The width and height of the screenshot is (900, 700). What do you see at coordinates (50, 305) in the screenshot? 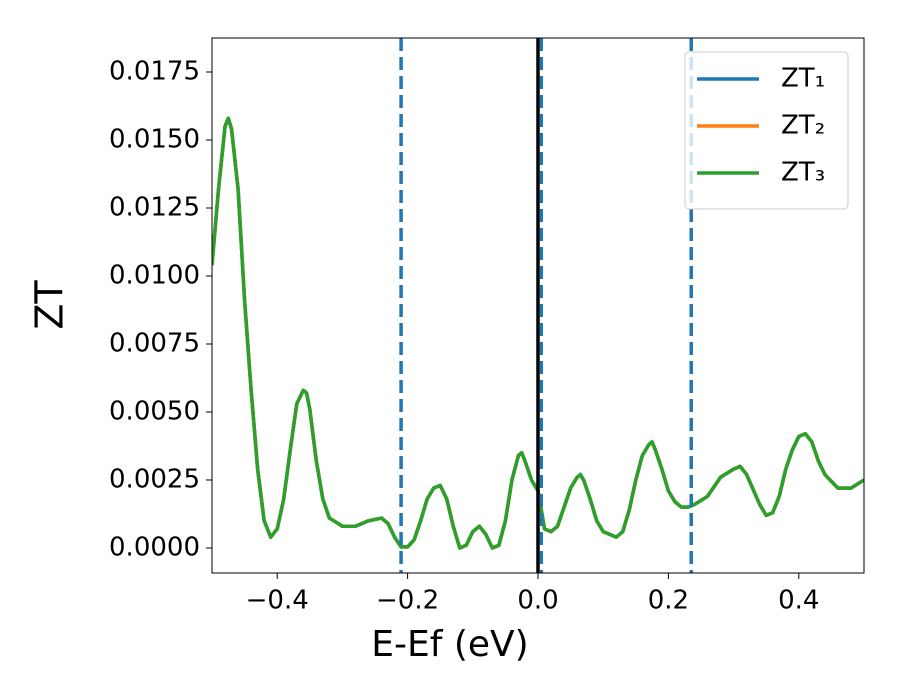
I see `y-axis-label: ZT` at bounding box center [50, 305].